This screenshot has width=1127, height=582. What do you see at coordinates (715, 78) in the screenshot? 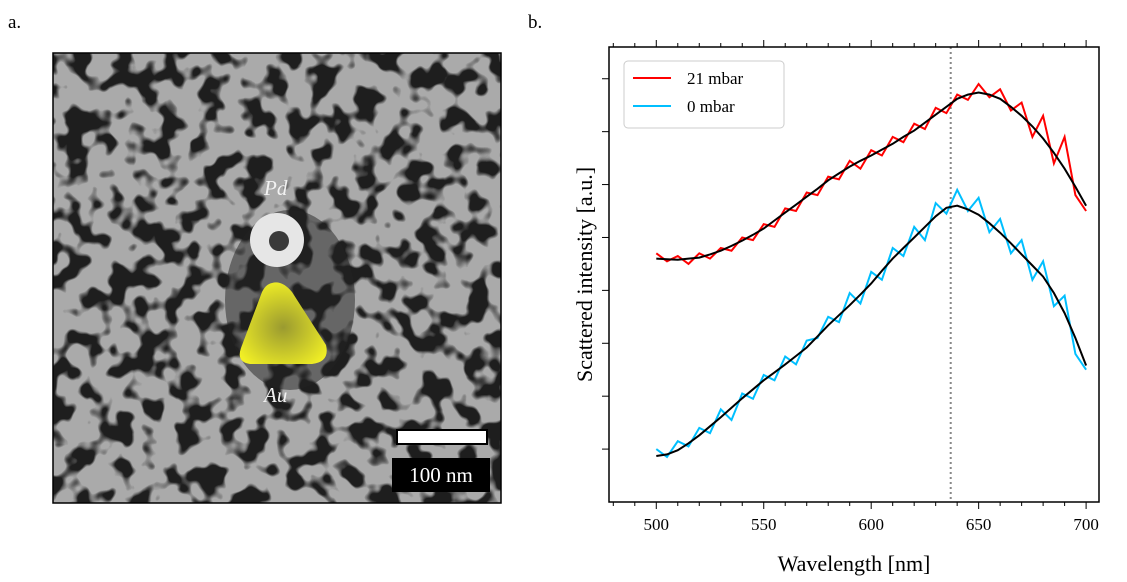
I see `legend-label: 21 mbar` at bounding box center [715, 78].